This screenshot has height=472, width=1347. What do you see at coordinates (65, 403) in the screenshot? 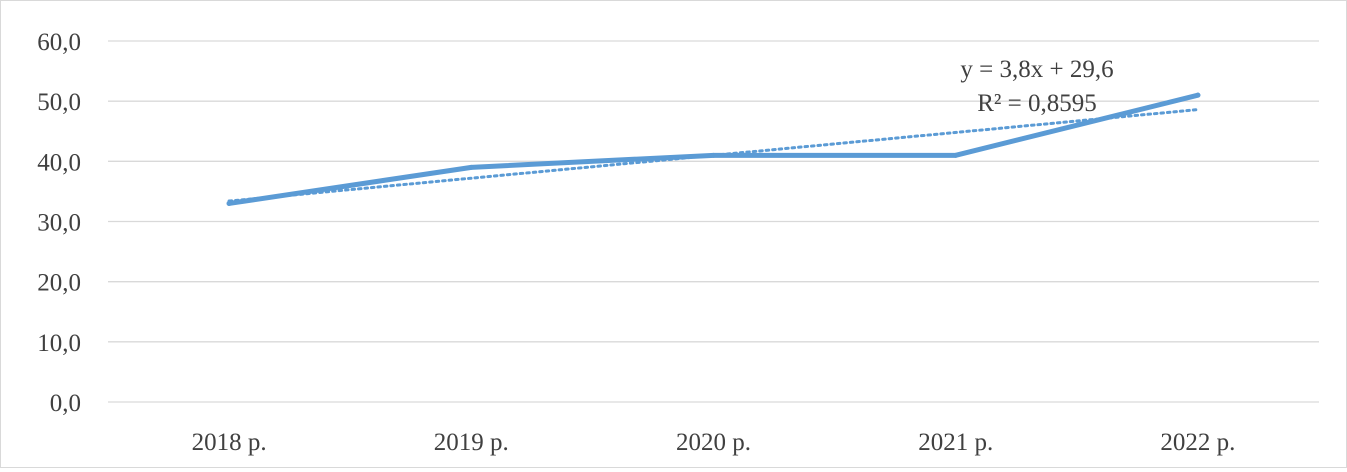
I see `y-tick-label: 0,0` at bounding box center [65, 403].